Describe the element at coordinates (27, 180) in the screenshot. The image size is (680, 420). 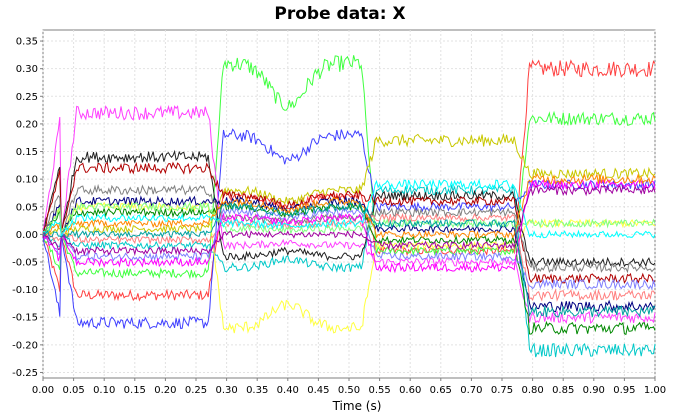
I see `y-tick-label: 0.10` at that location.